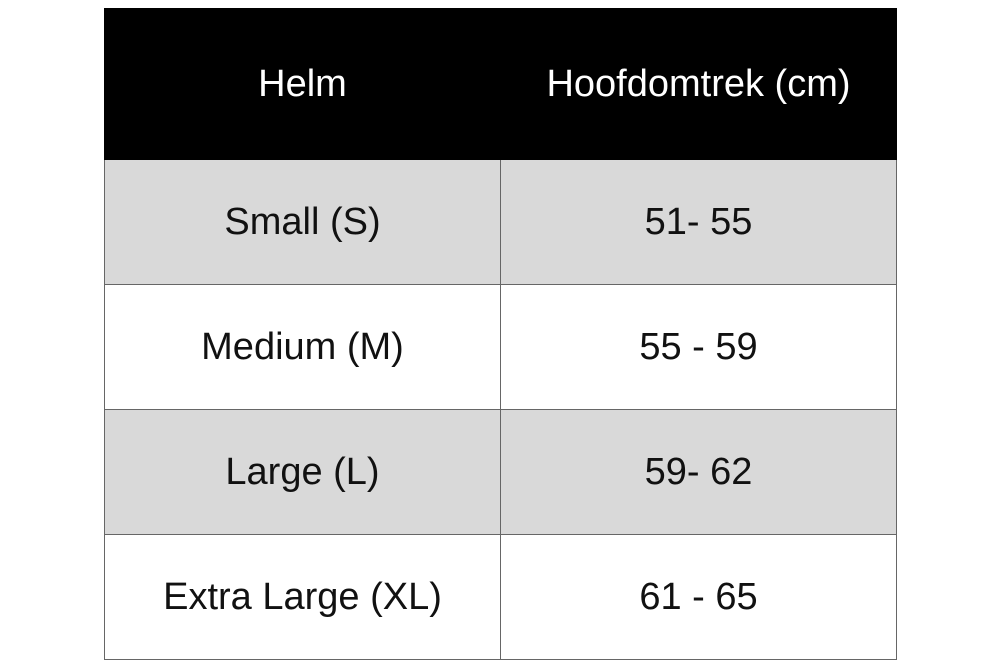 This screenshot has width=1000, height=667. Describe the element at coordinates (698, 597) in the screenshot. I see `circumference-cell: 61 - 65` at that location.